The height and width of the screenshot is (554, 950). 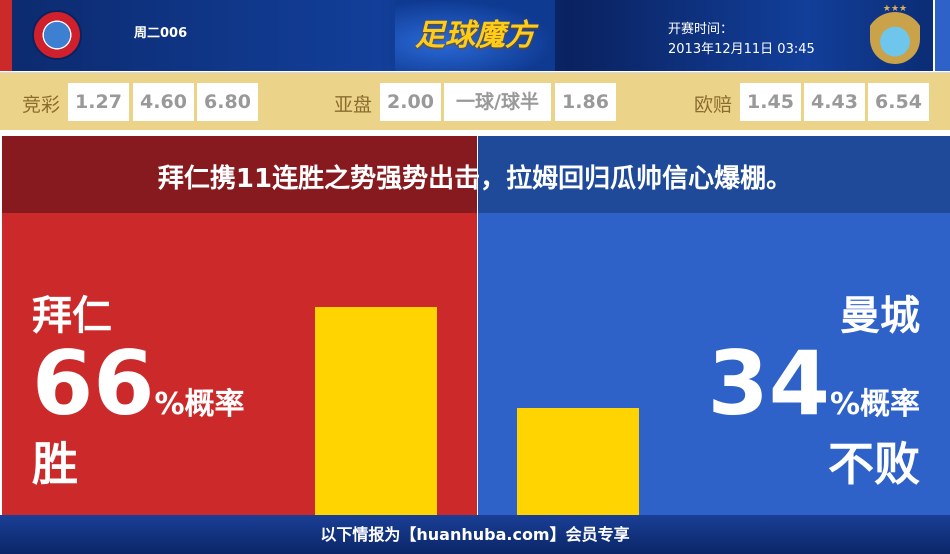 I want to click on kickoff-label: 开赛时间：, so click(x=701, y=29).